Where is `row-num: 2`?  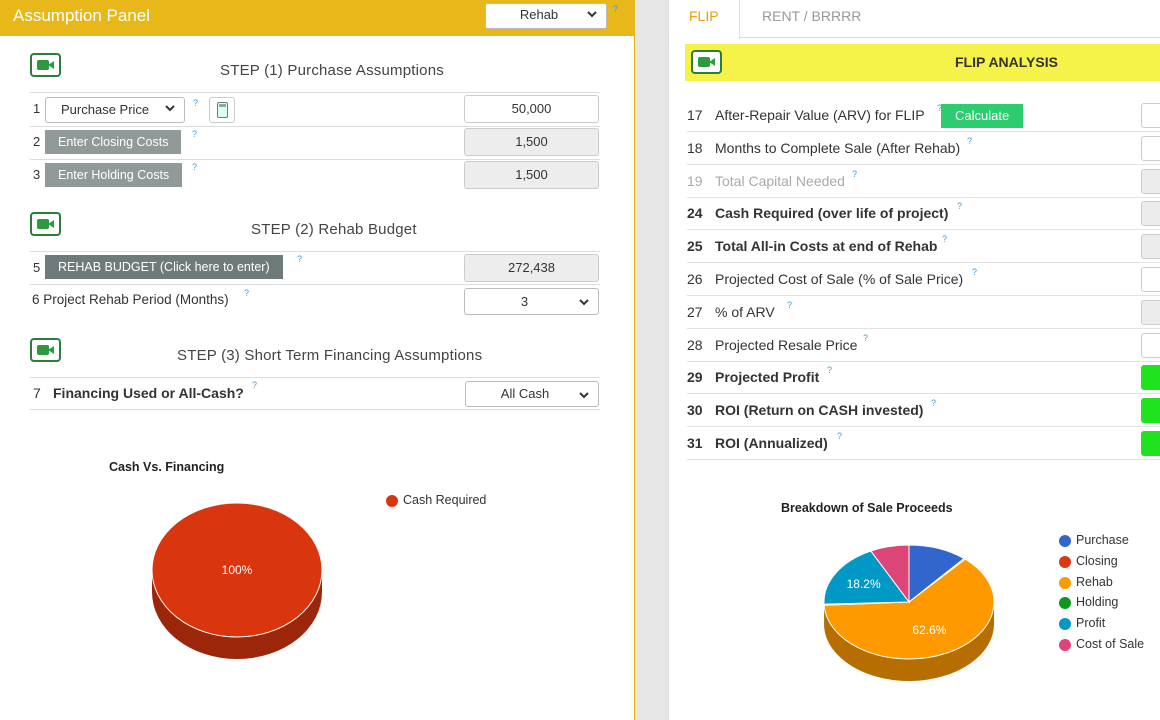 row-num: 2 is located at coordinates (37, 141).